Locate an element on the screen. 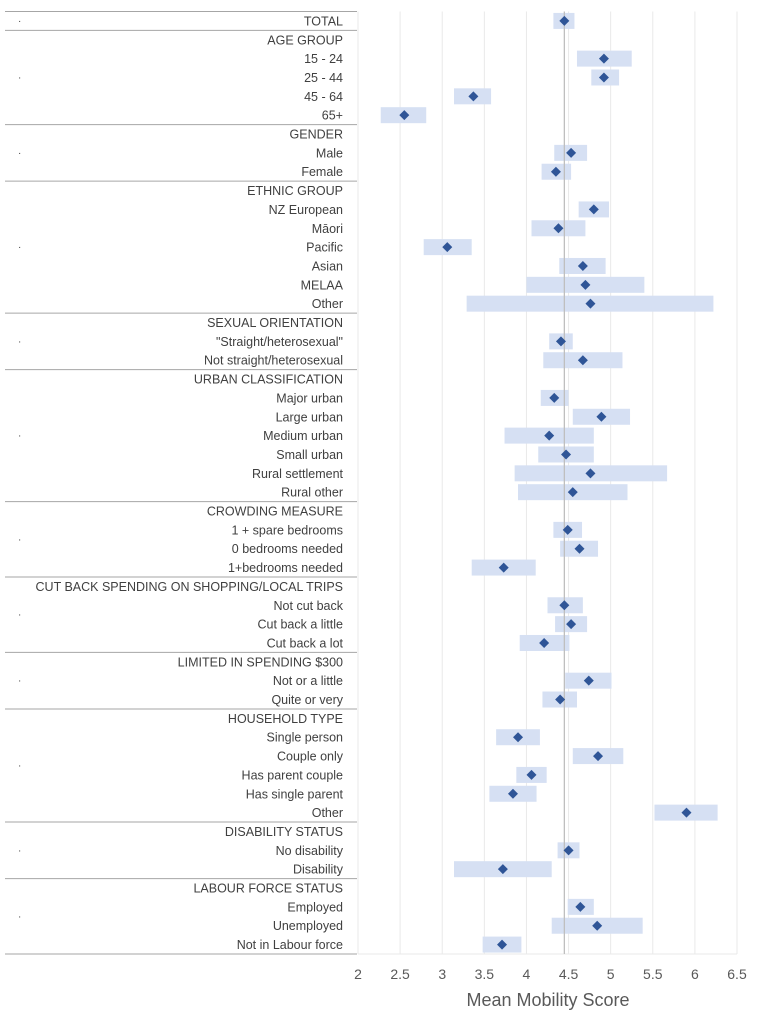 This screenshot has height=1024, width=758. x-axis-label: Mean Mobility Score is located at coordinates (547, 1000).